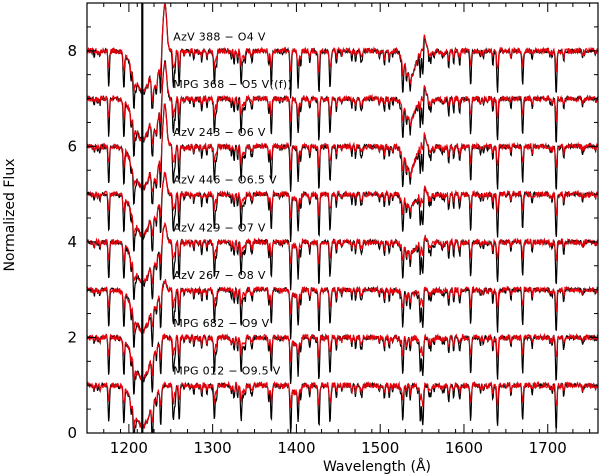 The height and width of the screenshot is (476, 600). I want to click on y-tick-label-2: 2, so click(72, 337).